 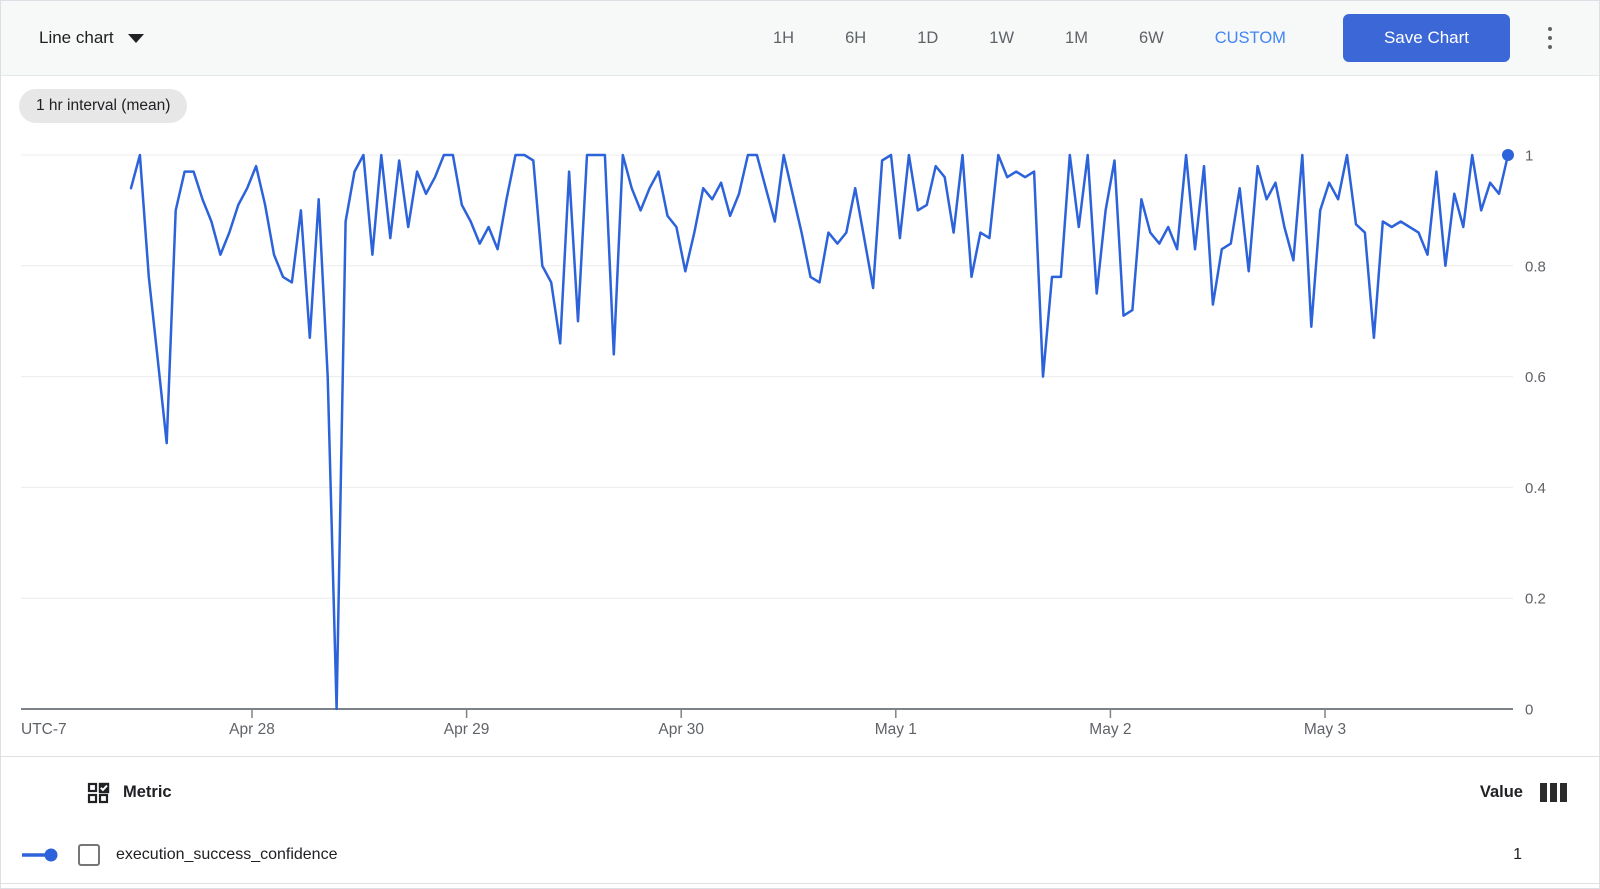 I want to click on timezone-label: UTC-7, so click(x=44, y=729).